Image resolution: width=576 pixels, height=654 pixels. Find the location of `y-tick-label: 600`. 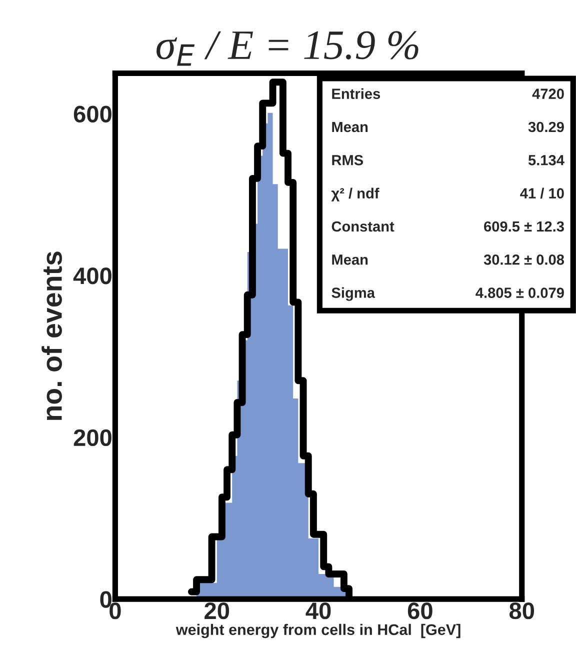

y-tick-label: 600 is located at coordinates (93, 114).